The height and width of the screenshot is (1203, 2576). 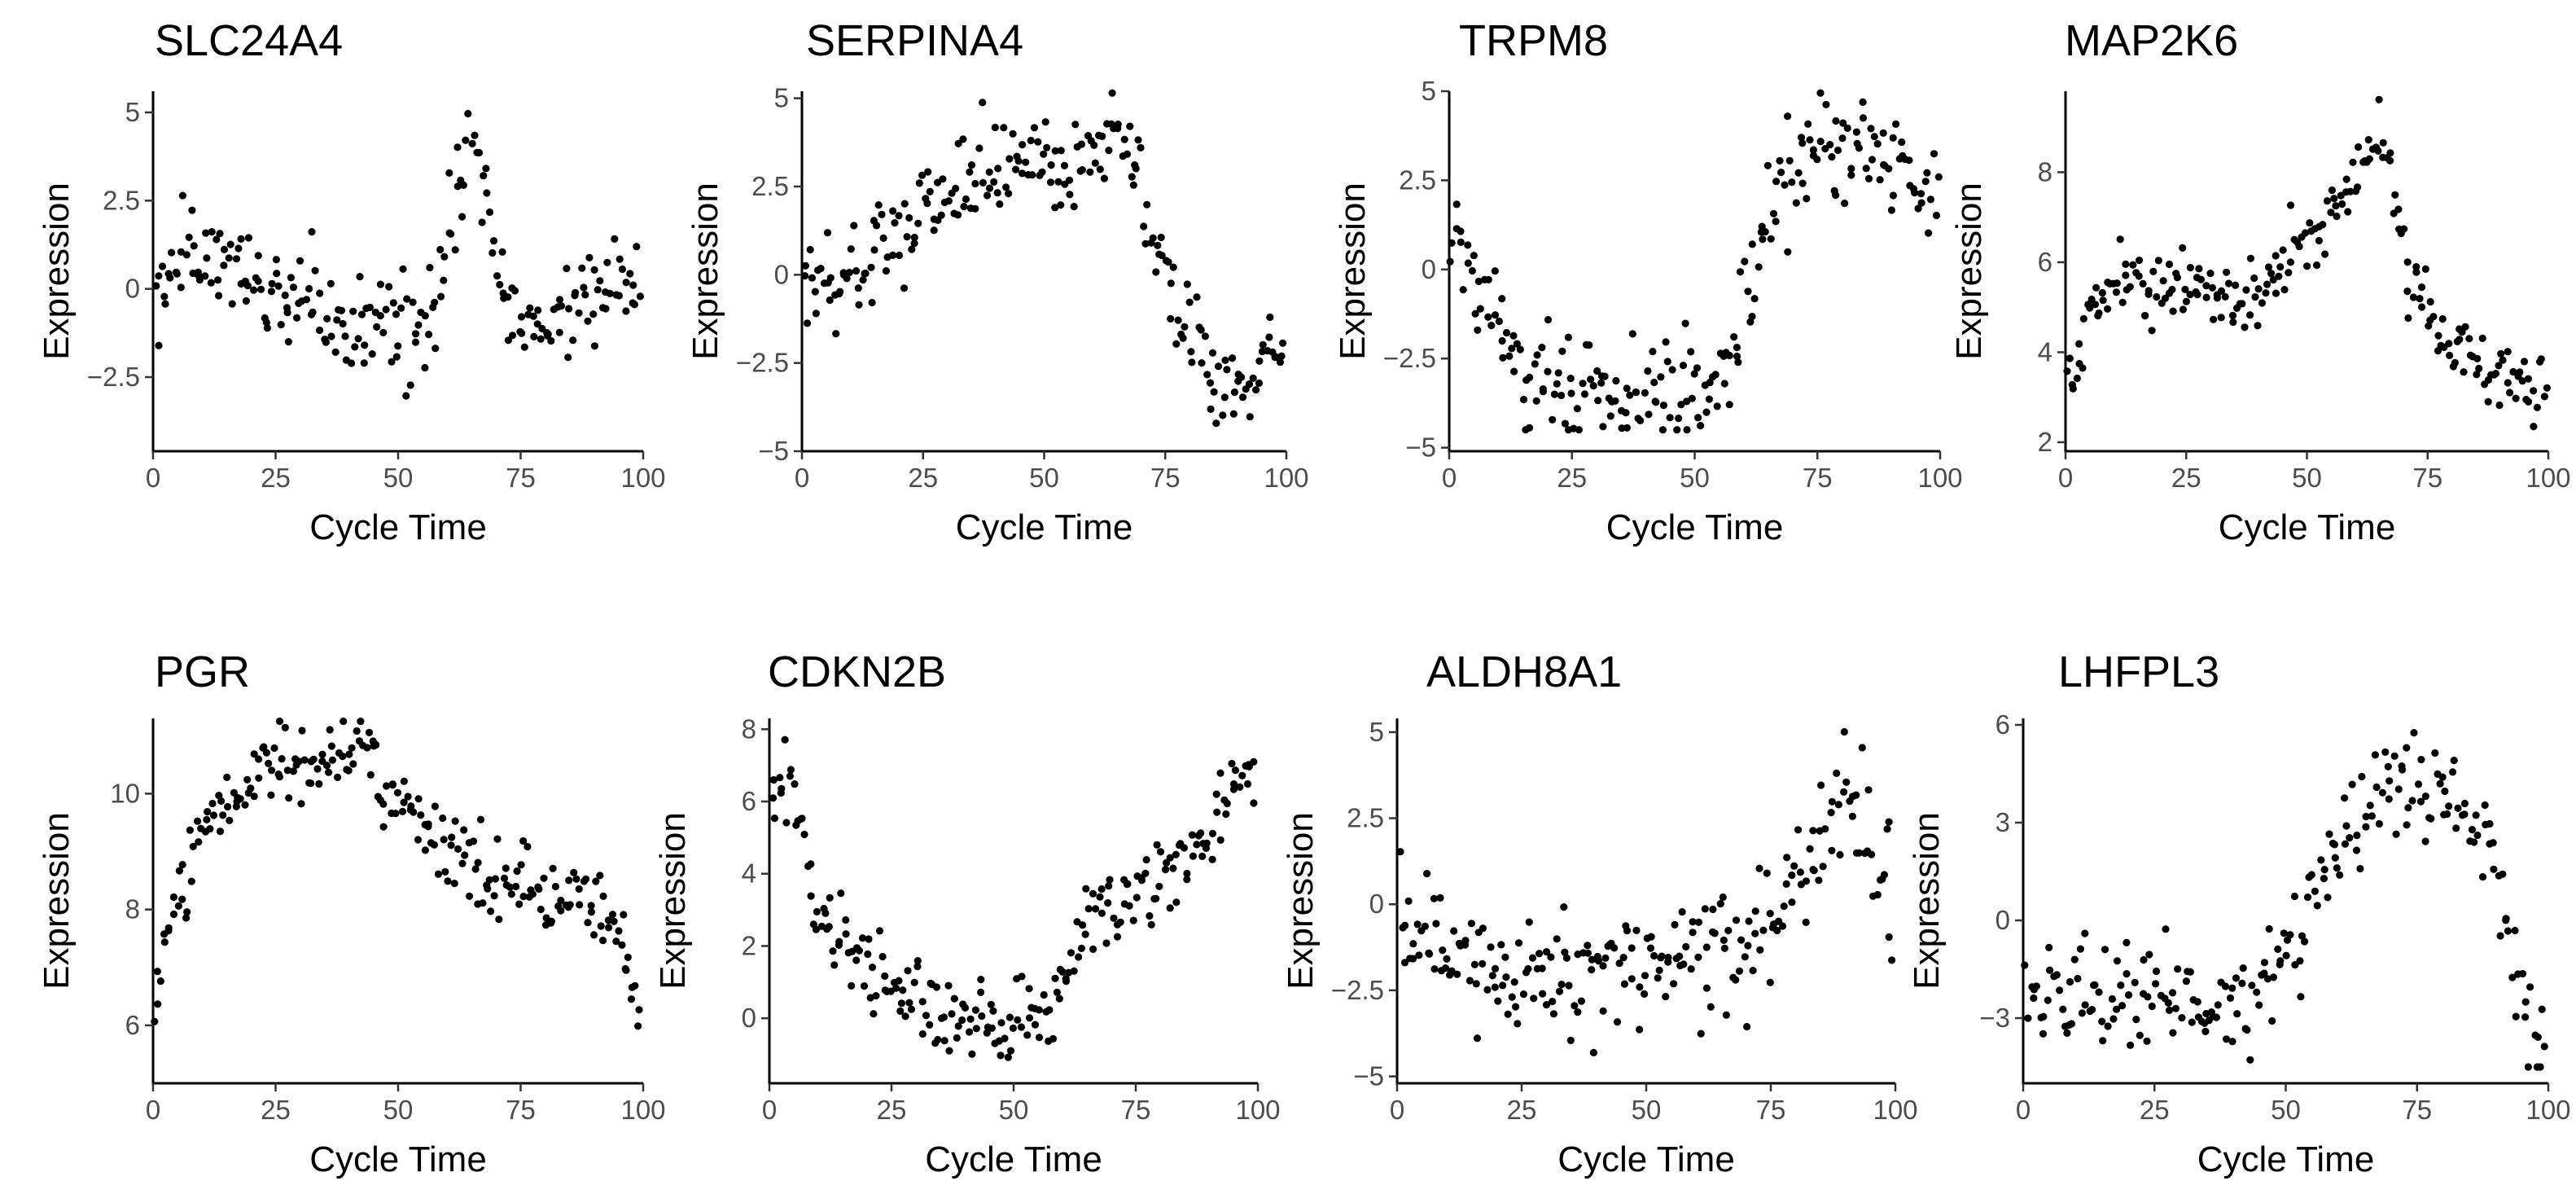 What do you see at coordinates (1357, 990) in the screenshot?
I see `y-tick-label: −2.5` at bounding box center [1357, 990].